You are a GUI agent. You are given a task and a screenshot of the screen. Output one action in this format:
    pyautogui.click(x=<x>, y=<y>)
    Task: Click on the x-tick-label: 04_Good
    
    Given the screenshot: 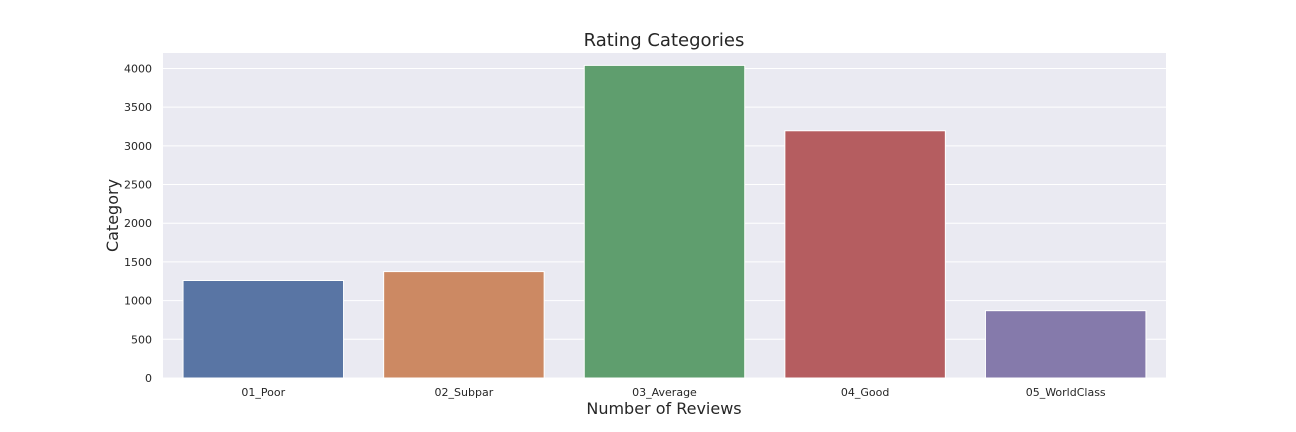 What is the action you would take?
    pyautogui.click(x=865, y=392)
    